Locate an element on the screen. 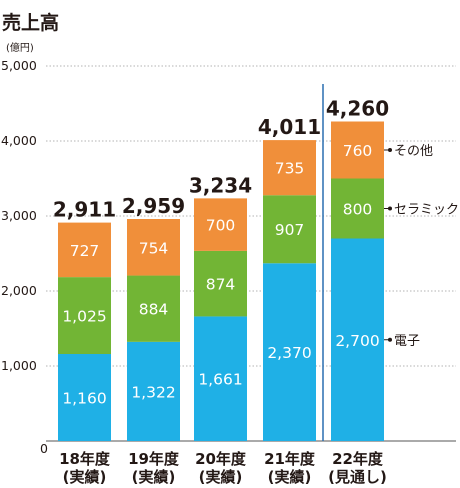 Image resolution: width=460 pixels, height=488 pixels. y-tick-label: 3,000 is located at coordinates (19, 215).